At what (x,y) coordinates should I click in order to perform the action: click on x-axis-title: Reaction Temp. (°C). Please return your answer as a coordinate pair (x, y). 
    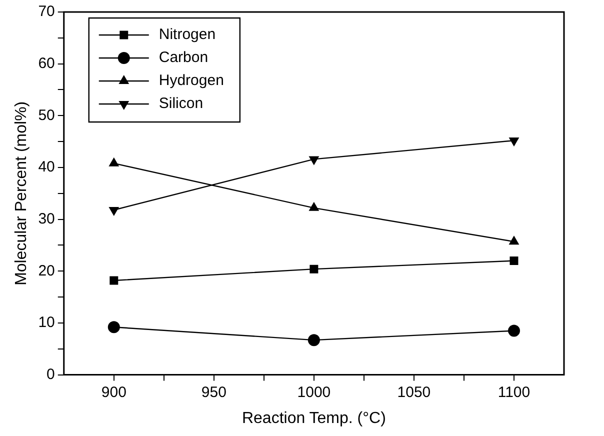
    Looking at the image, I should click on (314, 418).